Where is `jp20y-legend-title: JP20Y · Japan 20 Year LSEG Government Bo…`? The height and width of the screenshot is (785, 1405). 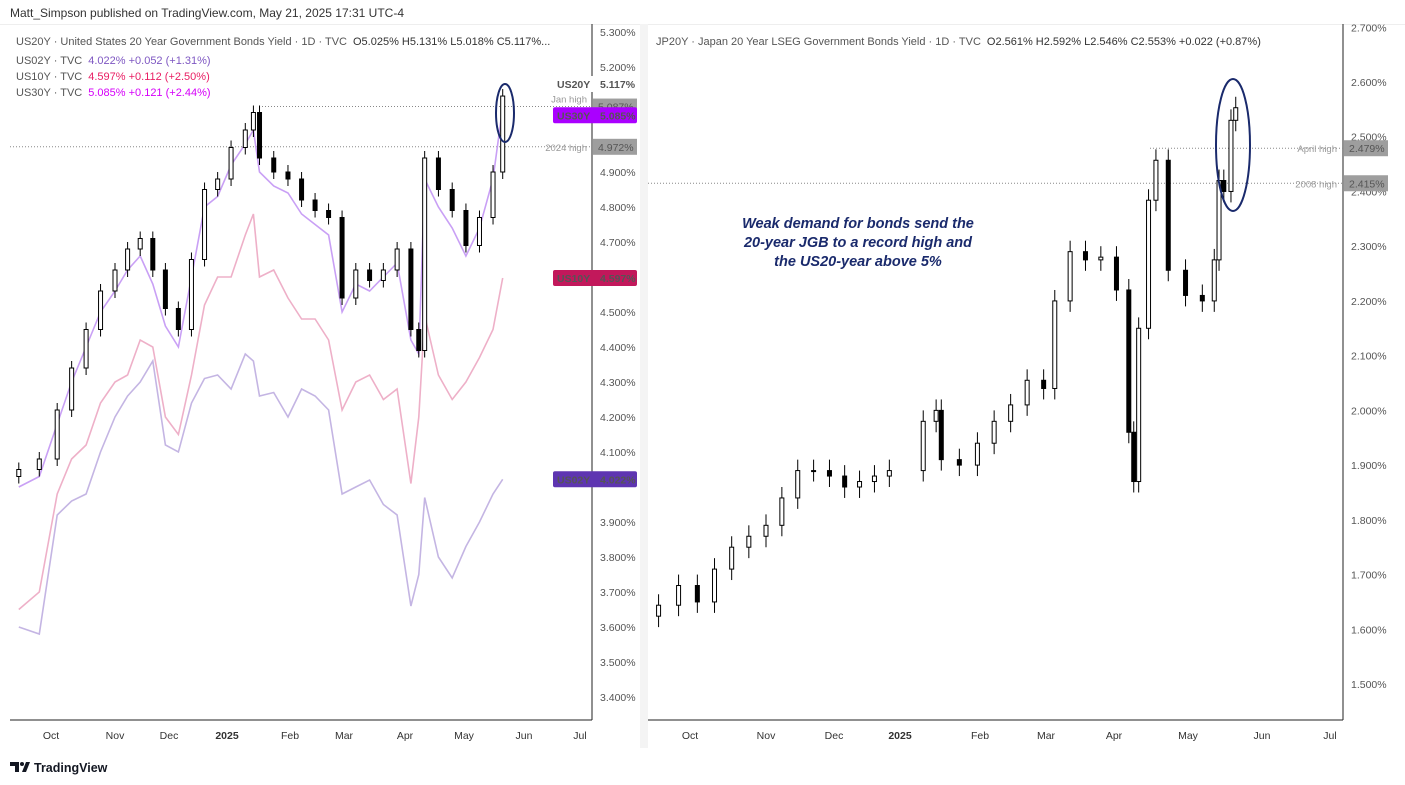 jp20y-legend-title: JP20Y · Japan 20 Year LSEG Government Bo… is located at coordinates (958, 42).